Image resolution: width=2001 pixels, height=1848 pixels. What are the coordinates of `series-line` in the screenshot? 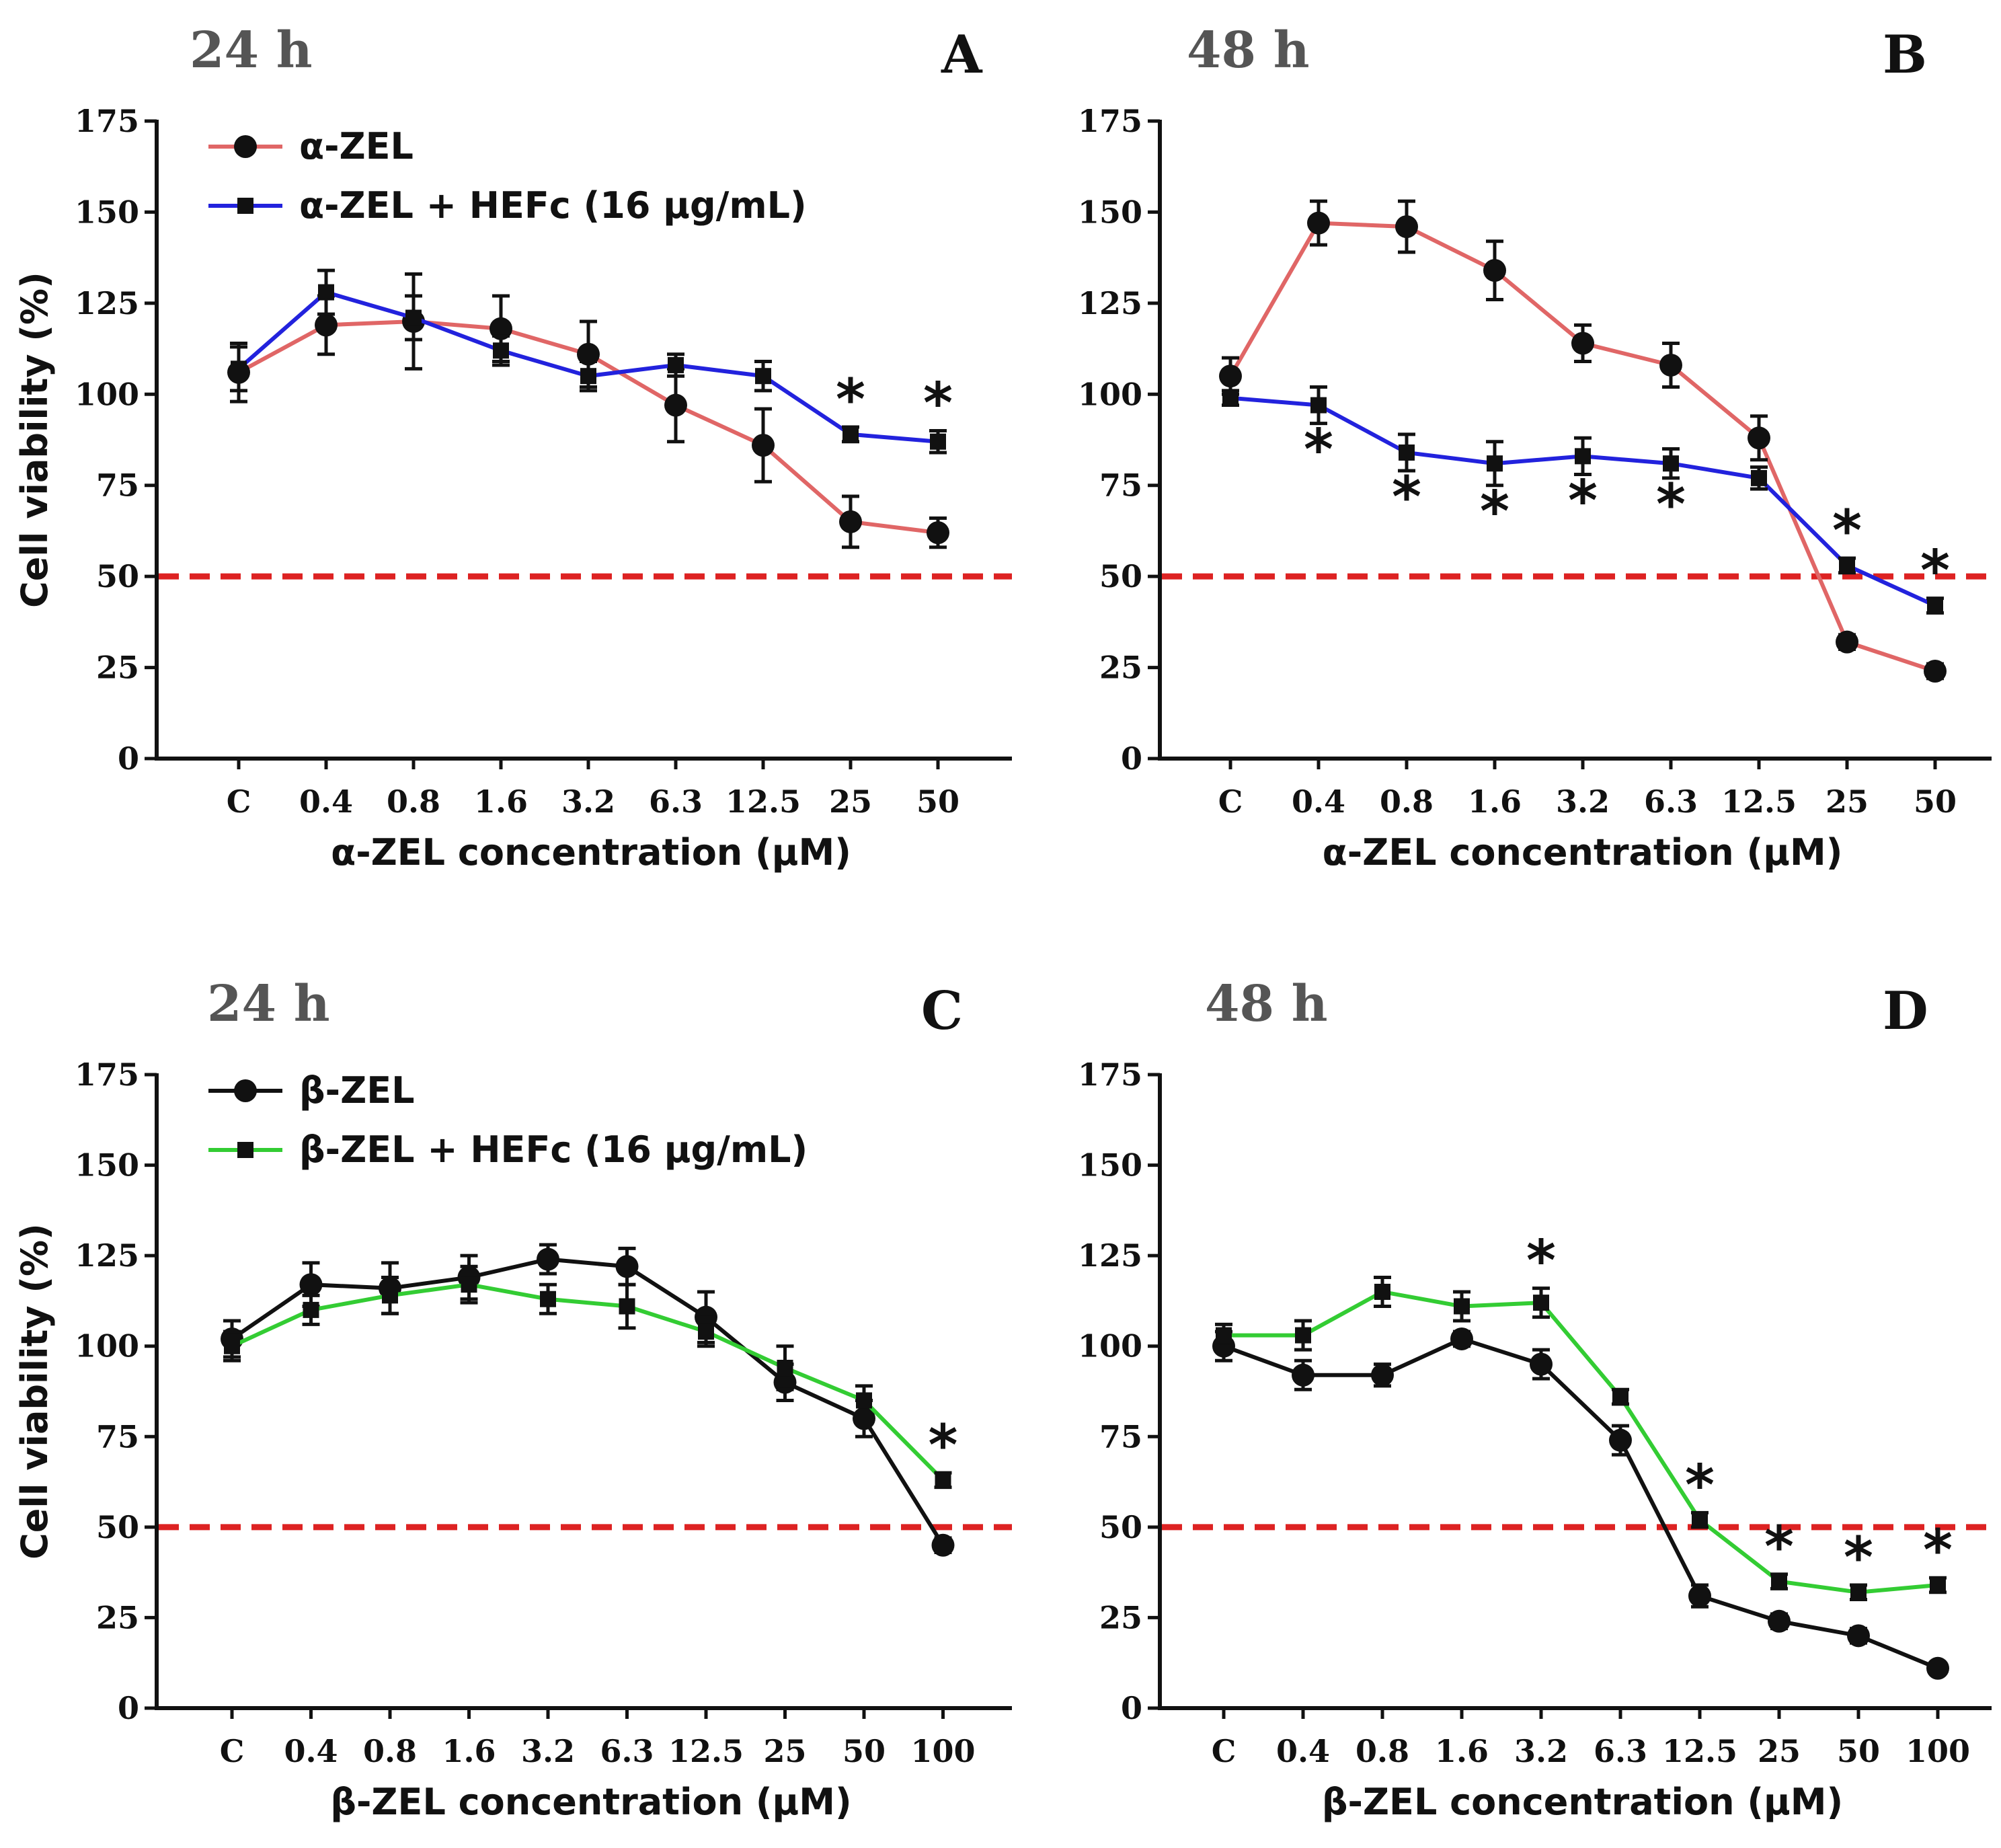 It's located at (1580, 1503).